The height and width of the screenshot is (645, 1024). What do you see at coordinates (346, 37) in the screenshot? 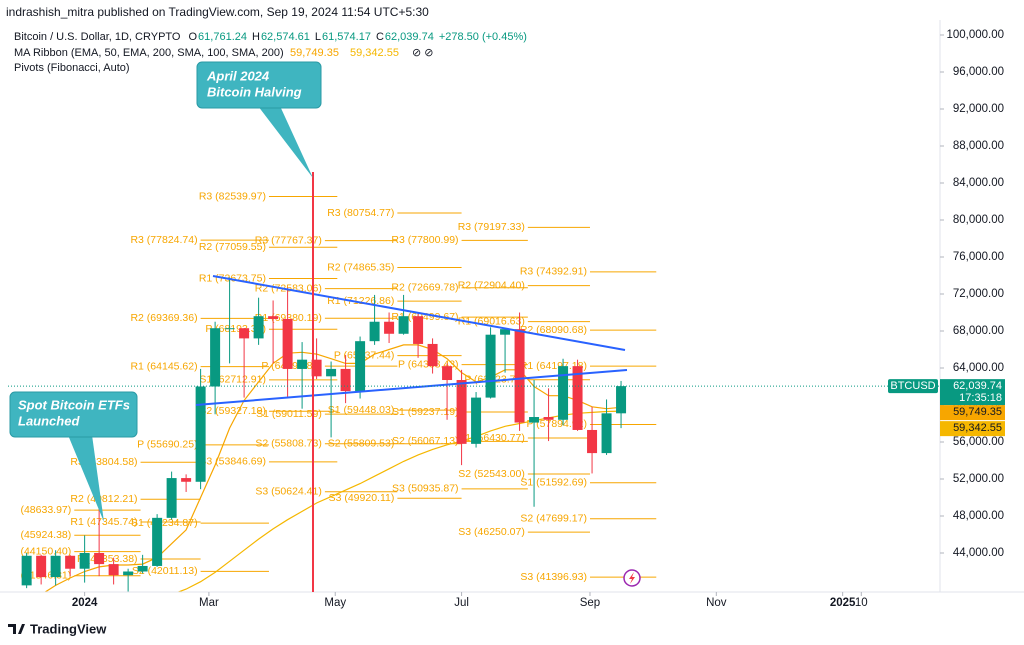
I see `ohlc-value: 61,574.17` at bounding box center [346, 37].